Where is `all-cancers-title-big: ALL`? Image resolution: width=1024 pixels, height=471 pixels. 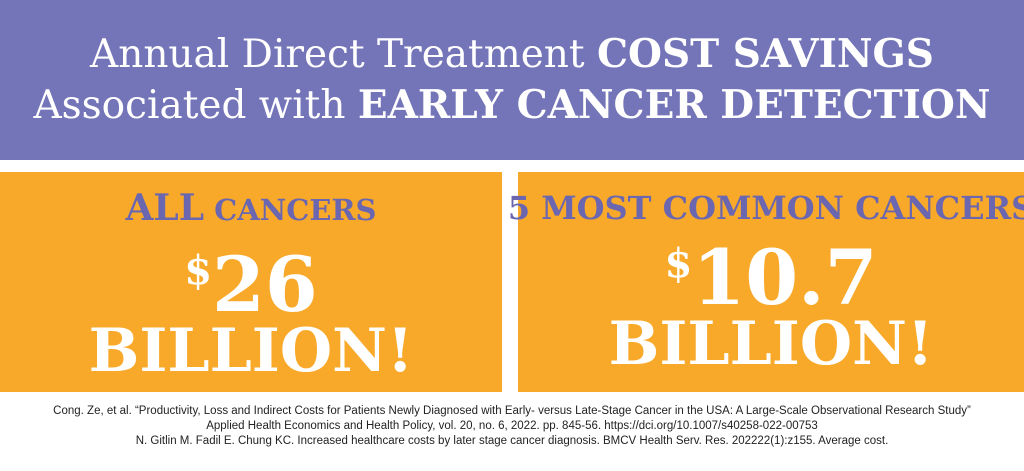 all-cancers-title-big: ALL is located at coordinates (165, 208).